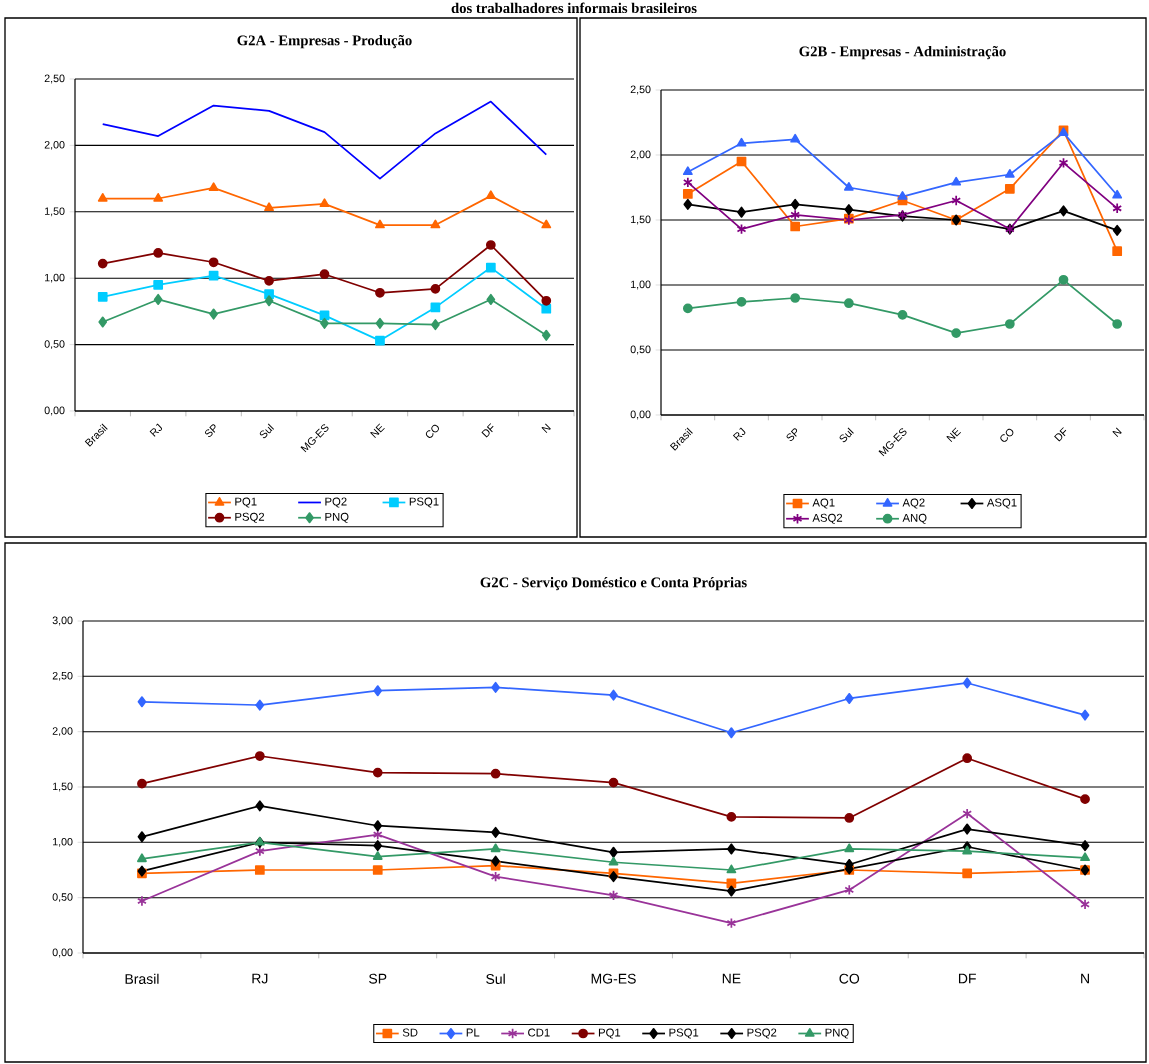 The image size is (1149, 1064). I want to click on legend-label: CD1, so click(539, 1032).